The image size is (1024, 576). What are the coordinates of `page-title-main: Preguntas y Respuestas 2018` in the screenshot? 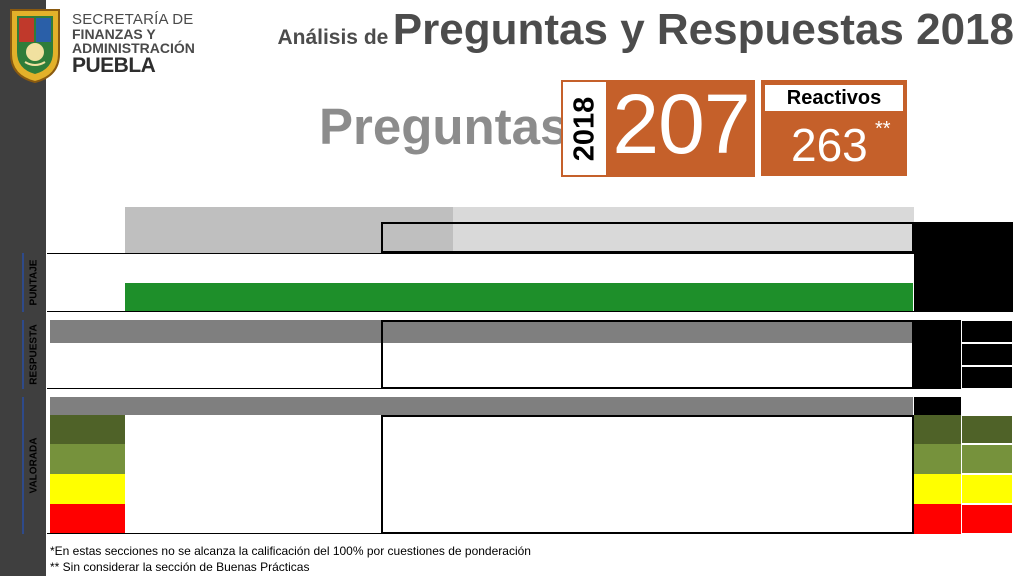 It's located at (703, 29).